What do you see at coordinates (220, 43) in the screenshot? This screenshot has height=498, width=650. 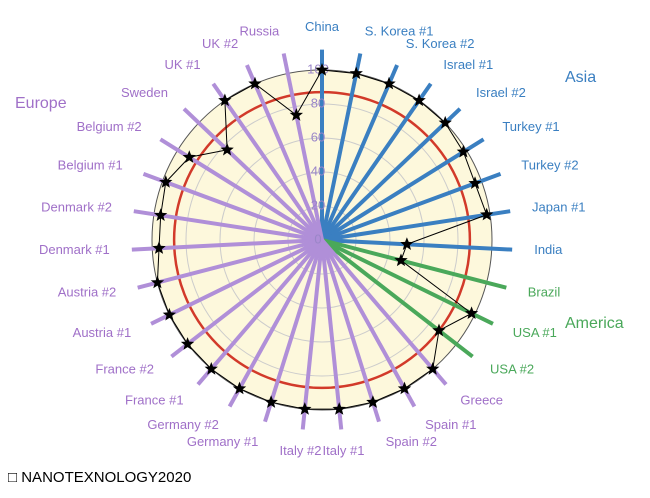 I see `category-label: UK #2` at bounding box center [220, 43].